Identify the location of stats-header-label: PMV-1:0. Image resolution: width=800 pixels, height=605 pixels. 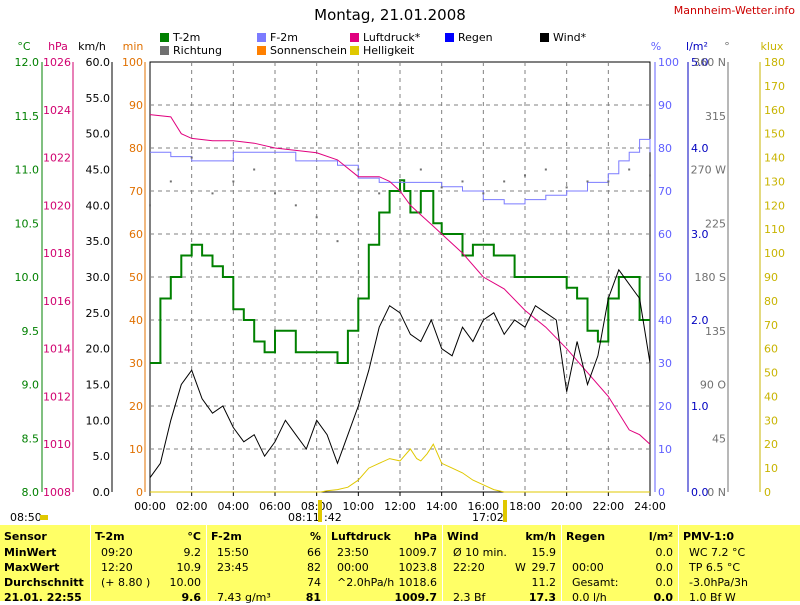
(708, 536).